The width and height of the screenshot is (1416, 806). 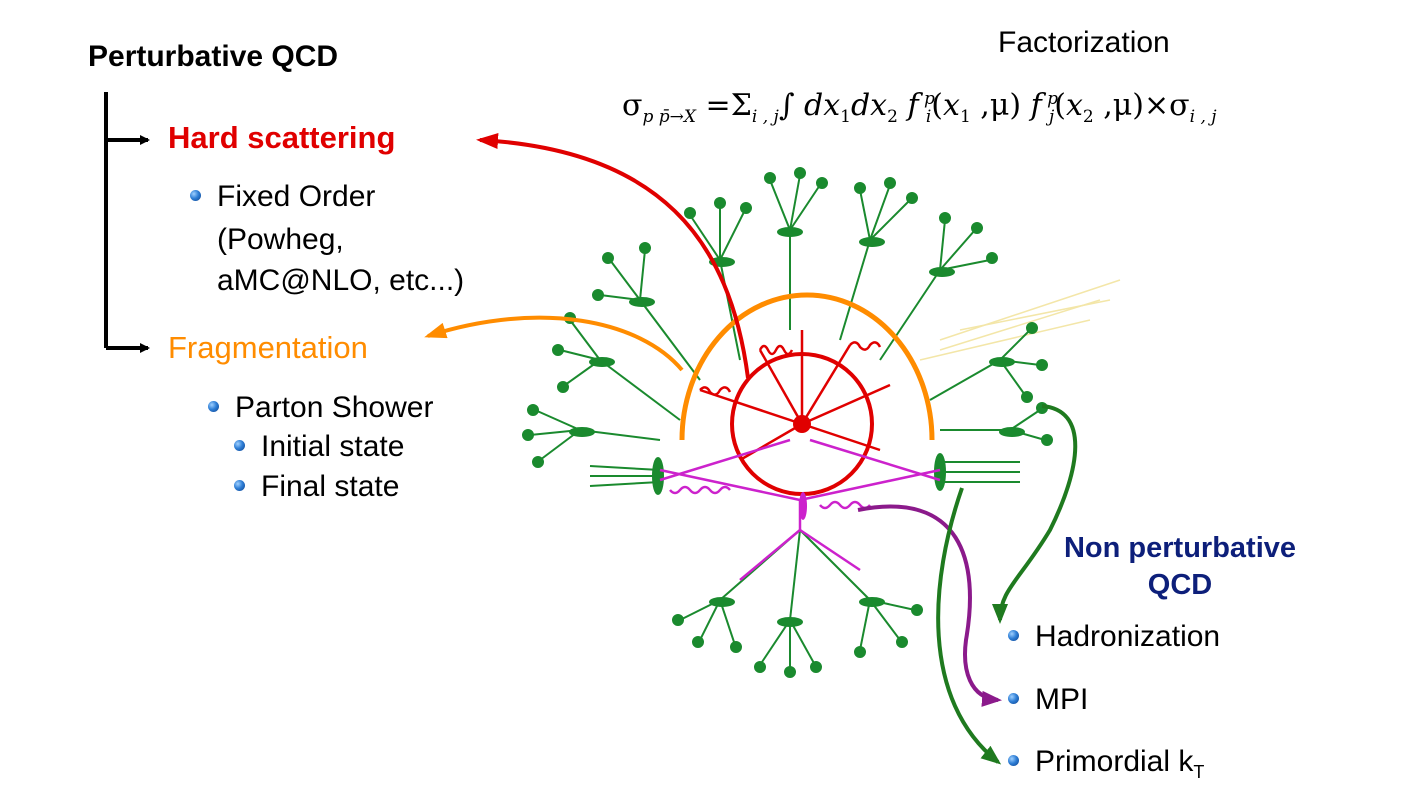 I want to click on mpi-arrow, so click(x=929, y=605).